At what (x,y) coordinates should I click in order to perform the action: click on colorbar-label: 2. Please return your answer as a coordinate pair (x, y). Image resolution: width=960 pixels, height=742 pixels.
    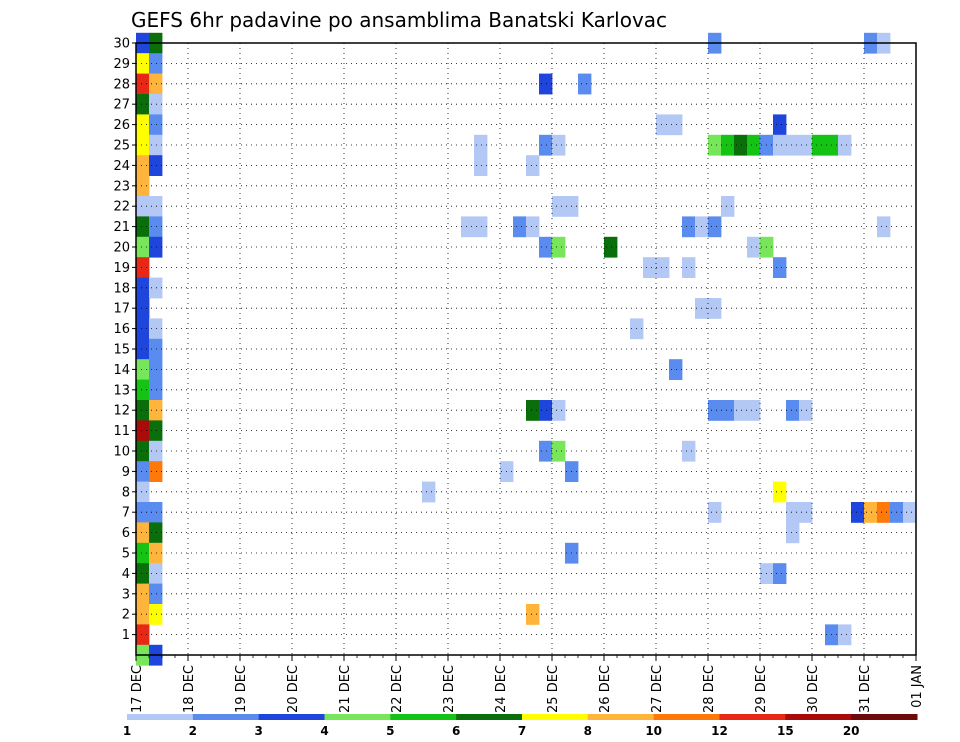
    Looking at the image, I should click on (193, 731).